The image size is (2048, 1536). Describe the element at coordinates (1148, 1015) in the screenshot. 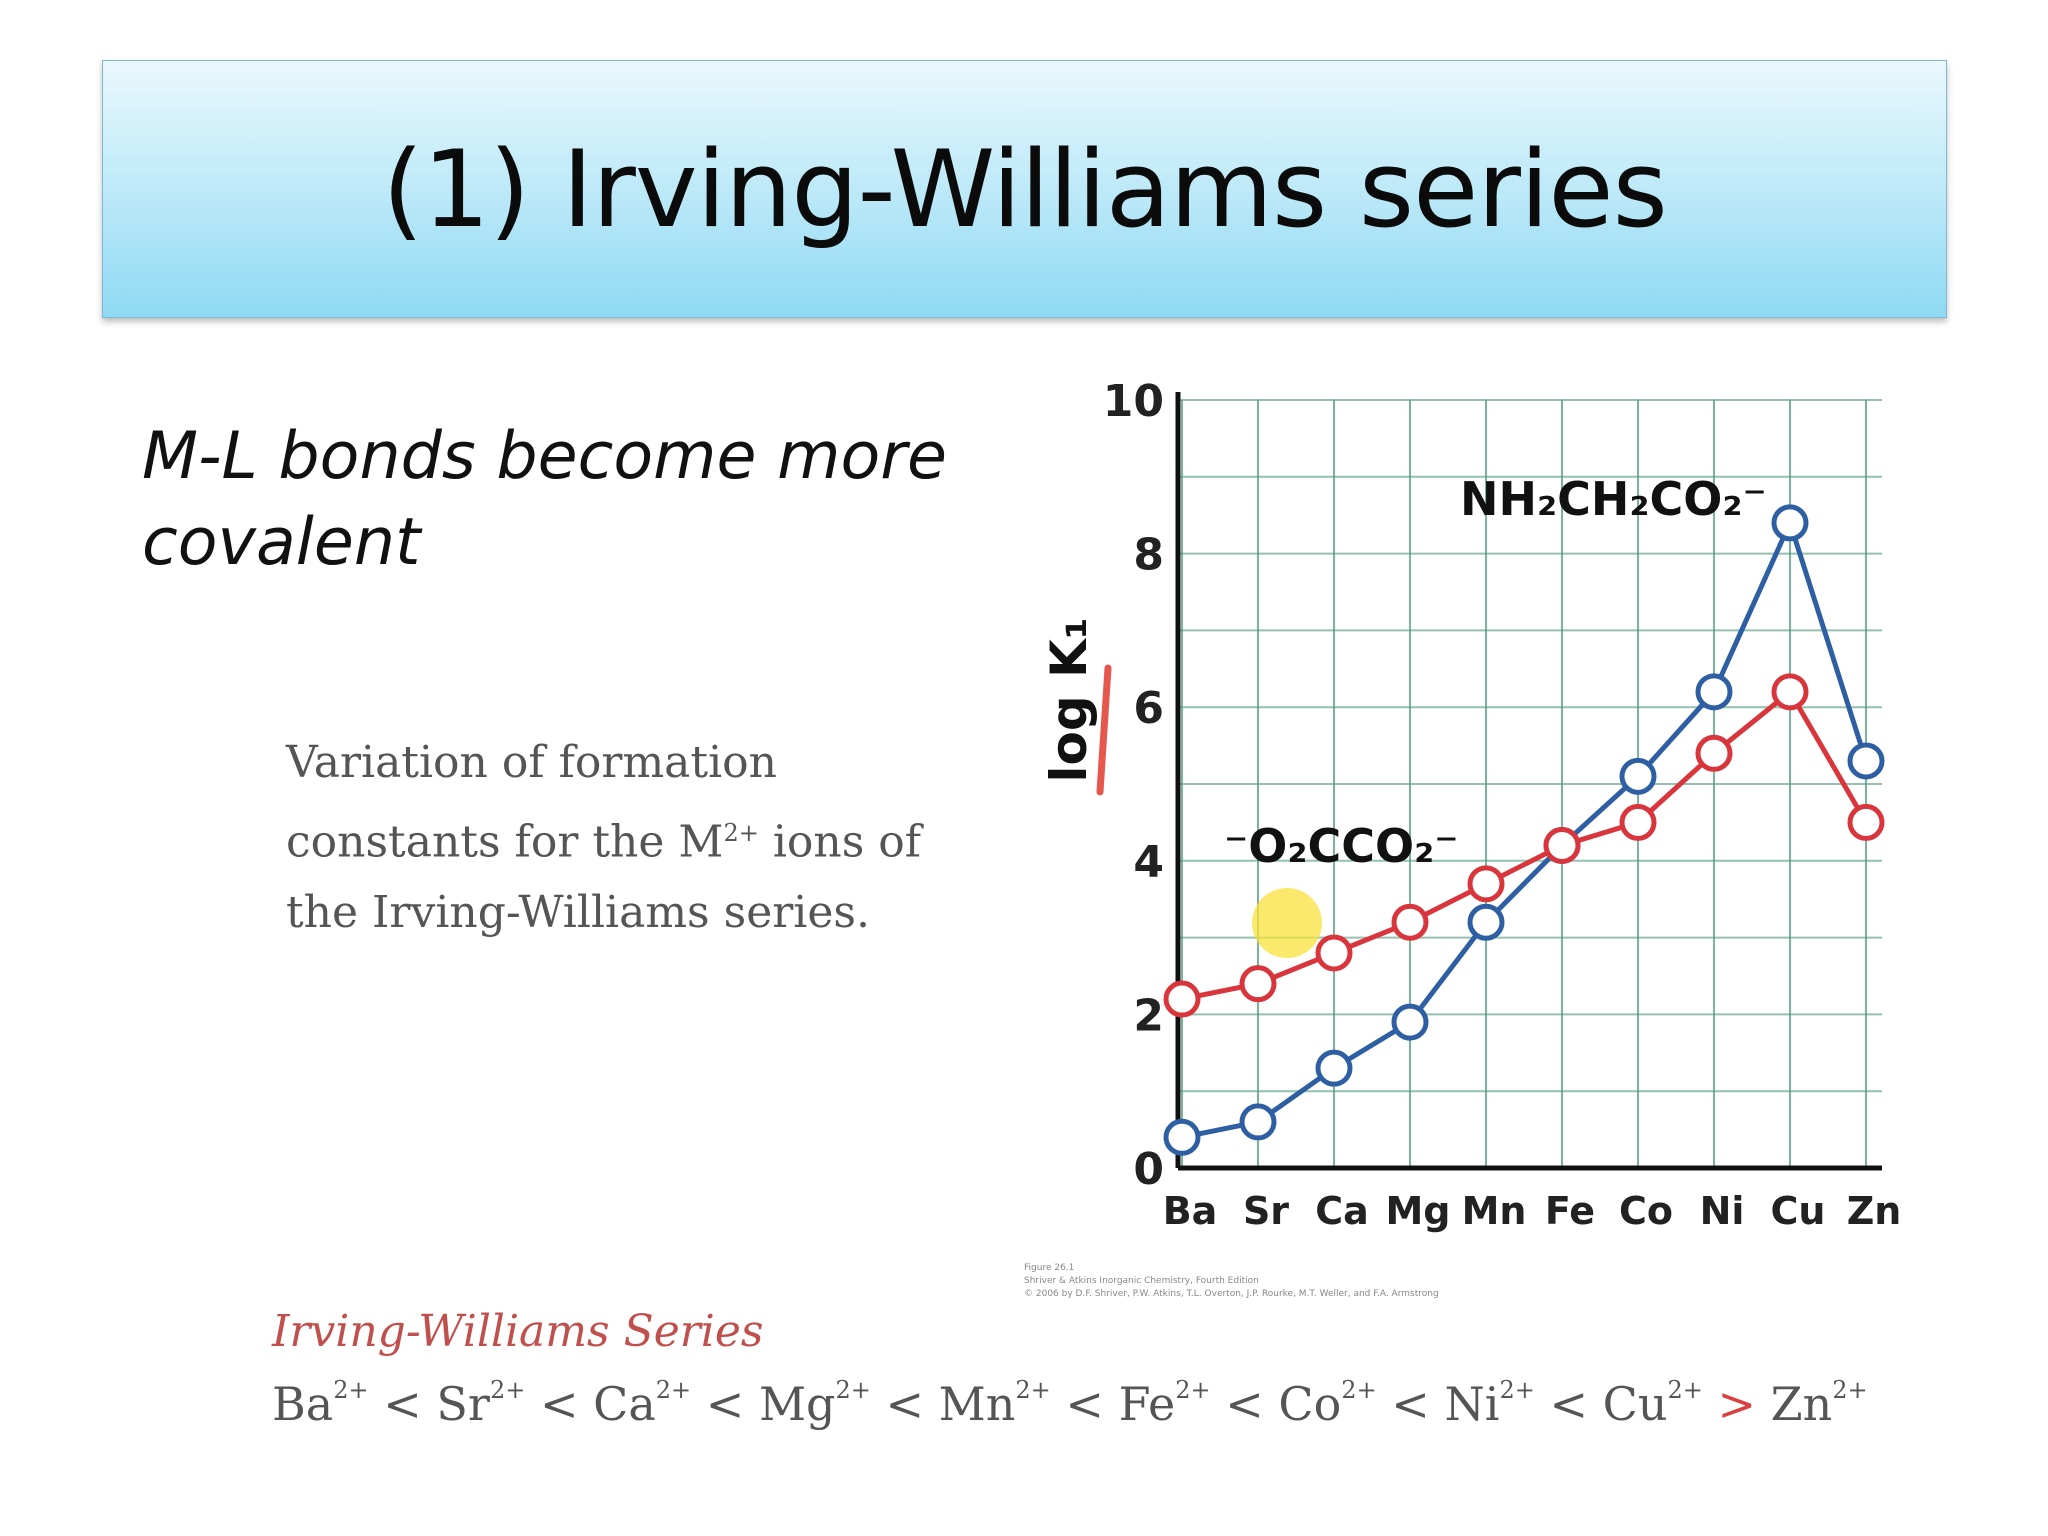

I see `y-tick-label: 2` at that location.